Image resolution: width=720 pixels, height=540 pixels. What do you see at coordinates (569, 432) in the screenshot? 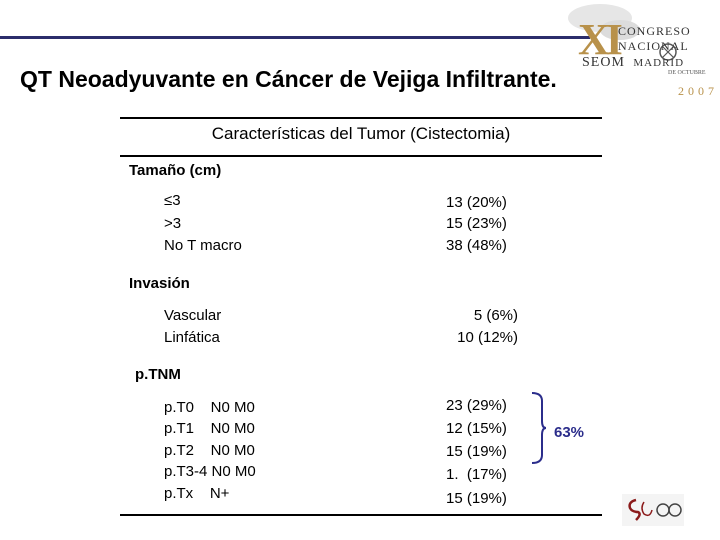
I see `bracket-total: 63%` at bounding box center [569, 432].